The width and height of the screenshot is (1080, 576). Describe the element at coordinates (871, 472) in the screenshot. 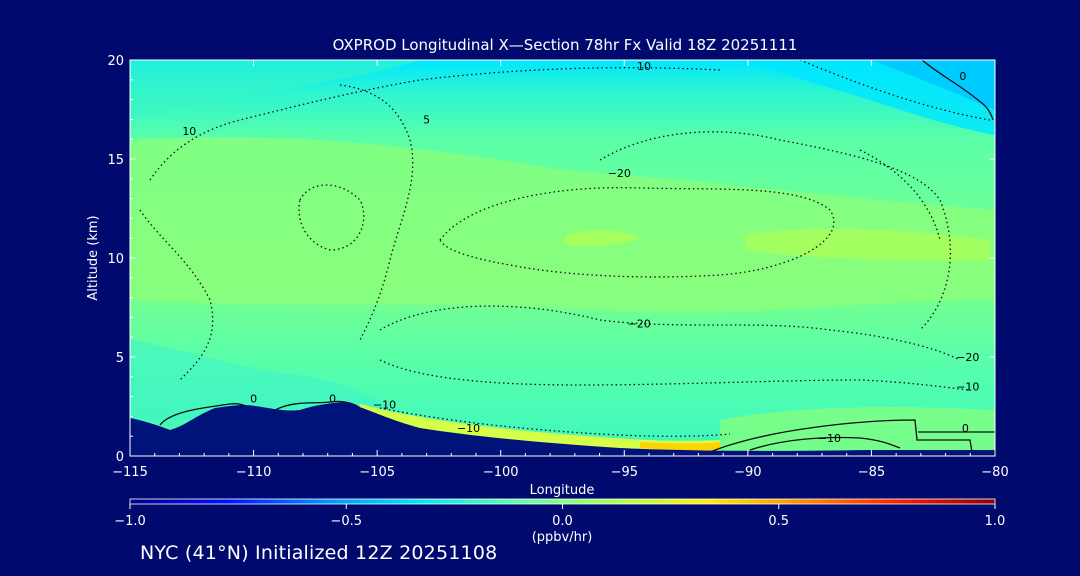

I see `x-tick-label: −85` at that location.